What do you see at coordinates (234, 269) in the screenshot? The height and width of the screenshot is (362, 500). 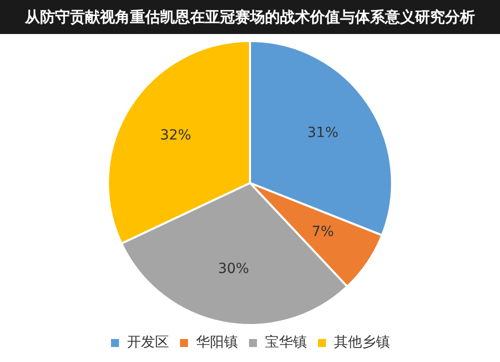 I see `data-label: 30%` at bounding box center [234, 269].